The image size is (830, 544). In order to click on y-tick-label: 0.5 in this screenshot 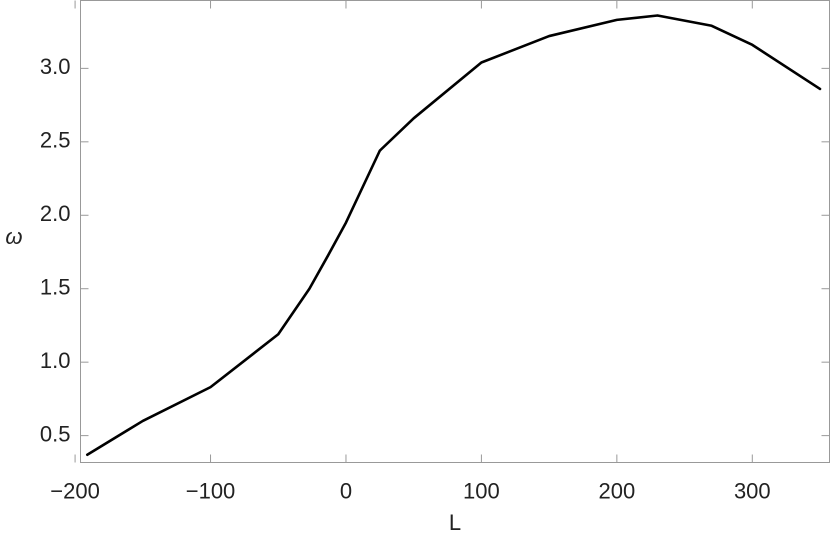, I will do `click(55, 433)`.